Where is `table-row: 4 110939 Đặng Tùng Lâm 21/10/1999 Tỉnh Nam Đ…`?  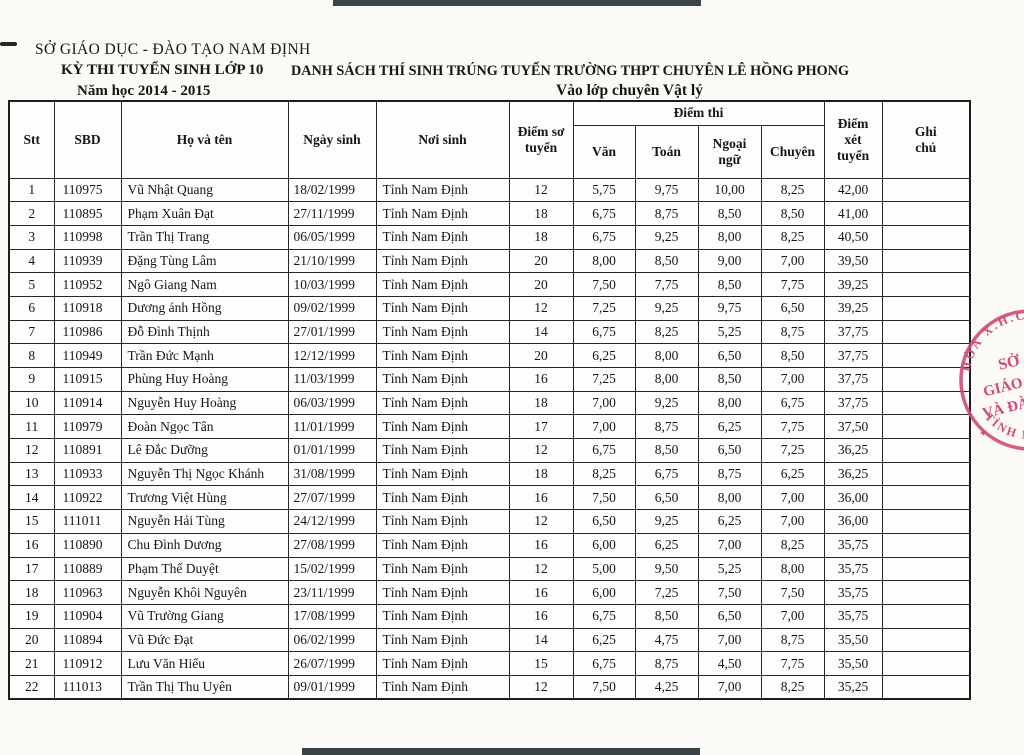 table-row: 4 110939 Đặng Tùng Lâm 21/10/1999 Tỉnh Nam Đ… is located at coordinates (489, 261).